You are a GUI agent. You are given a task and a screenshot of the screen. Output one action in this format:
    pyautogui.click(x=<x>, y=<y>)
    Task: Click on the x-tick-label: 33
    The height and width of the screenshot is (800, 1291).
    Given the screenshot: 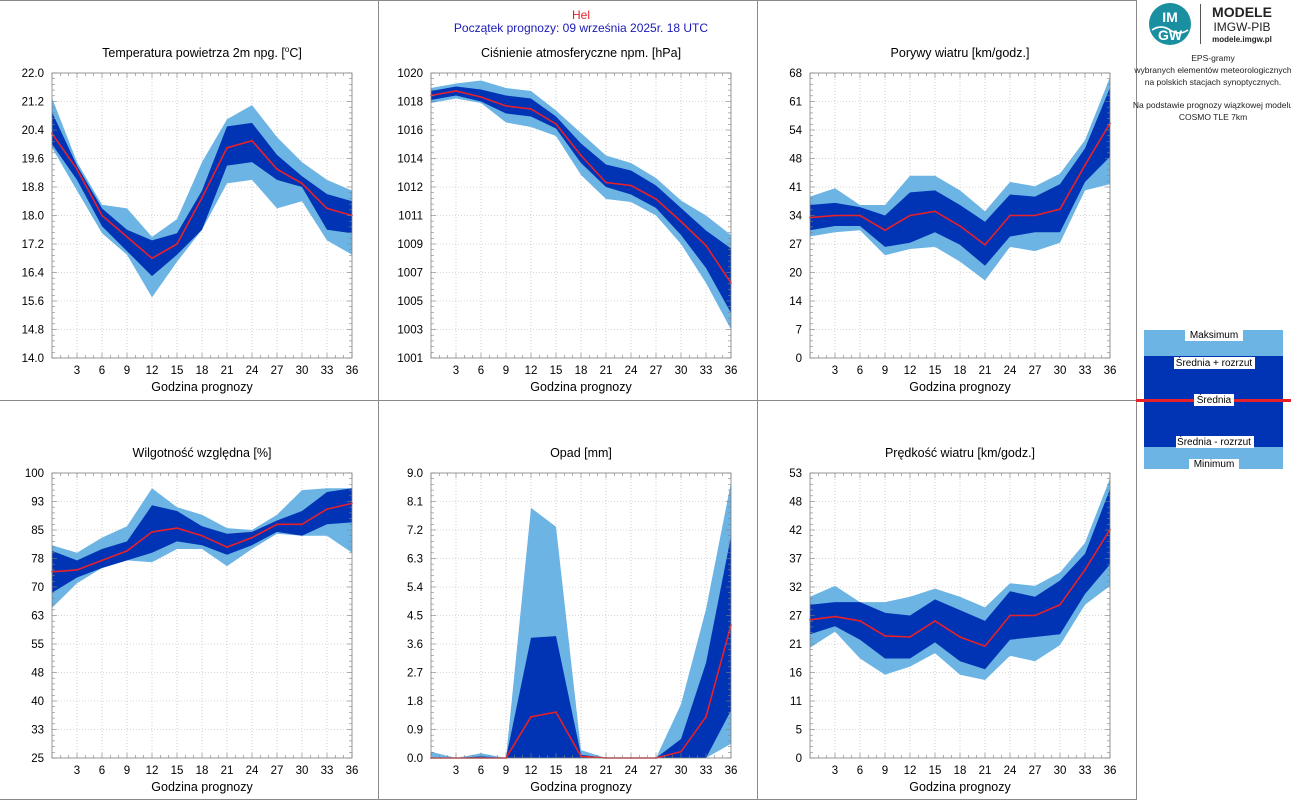 What is the action you would take?
    pyautogui.click(x=706, y=371)
    